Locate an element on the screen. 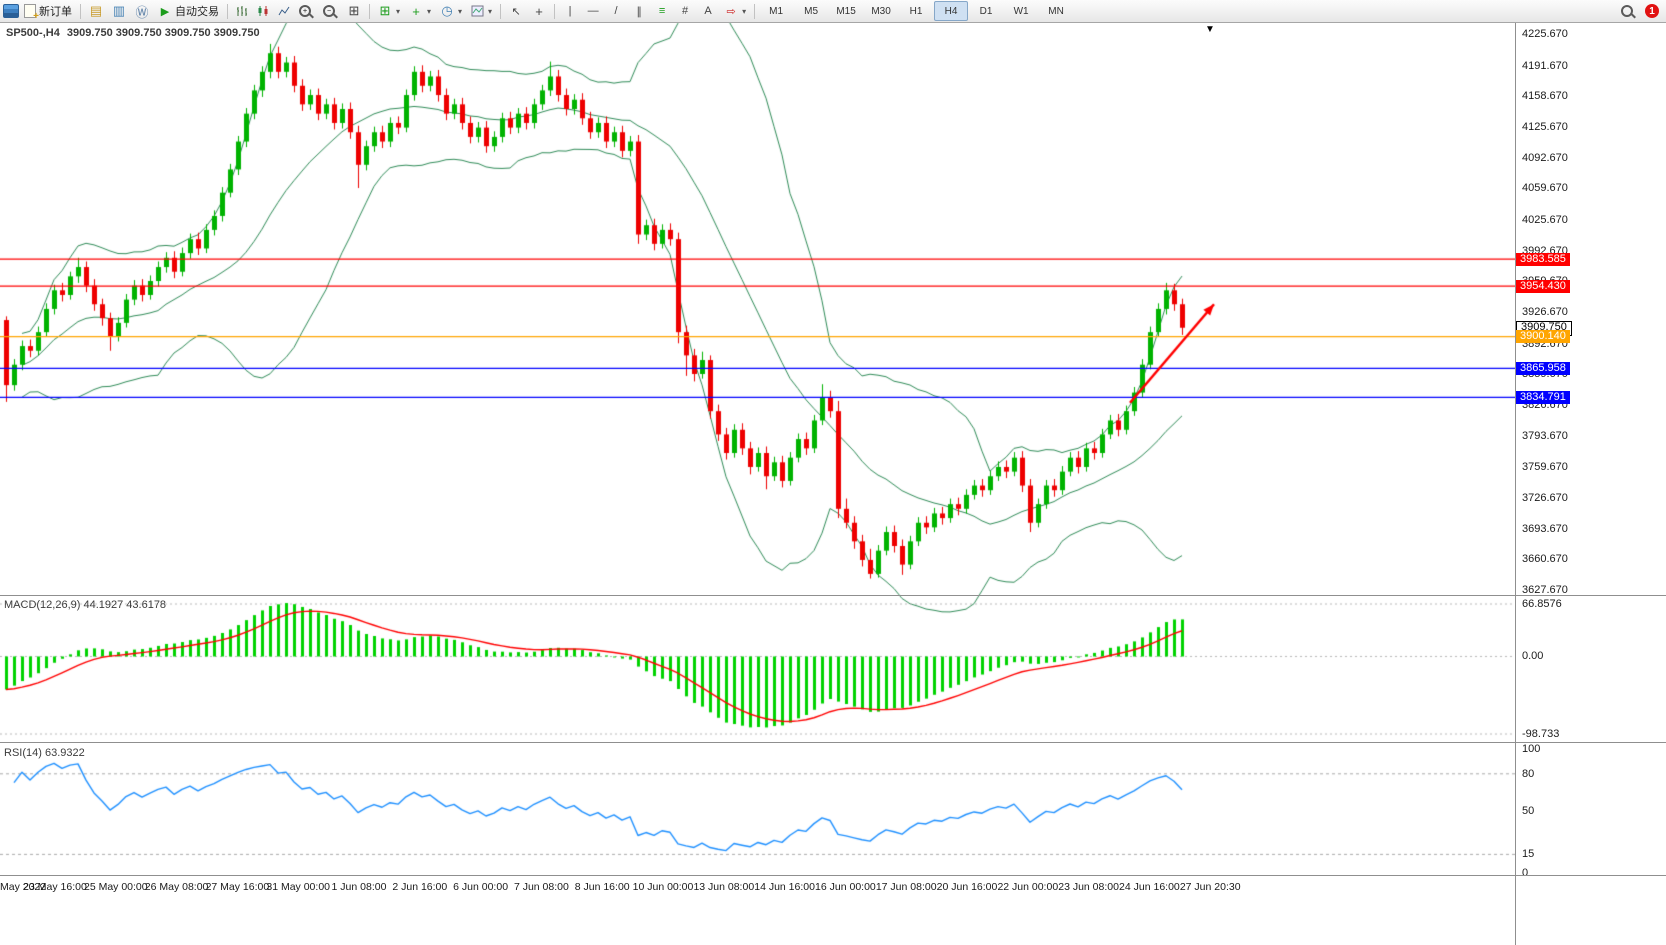 The width and height of the screenshot is (1666, 945). date-axis-label: 16 Jun 00:00 is located at coordinates (845, 887).